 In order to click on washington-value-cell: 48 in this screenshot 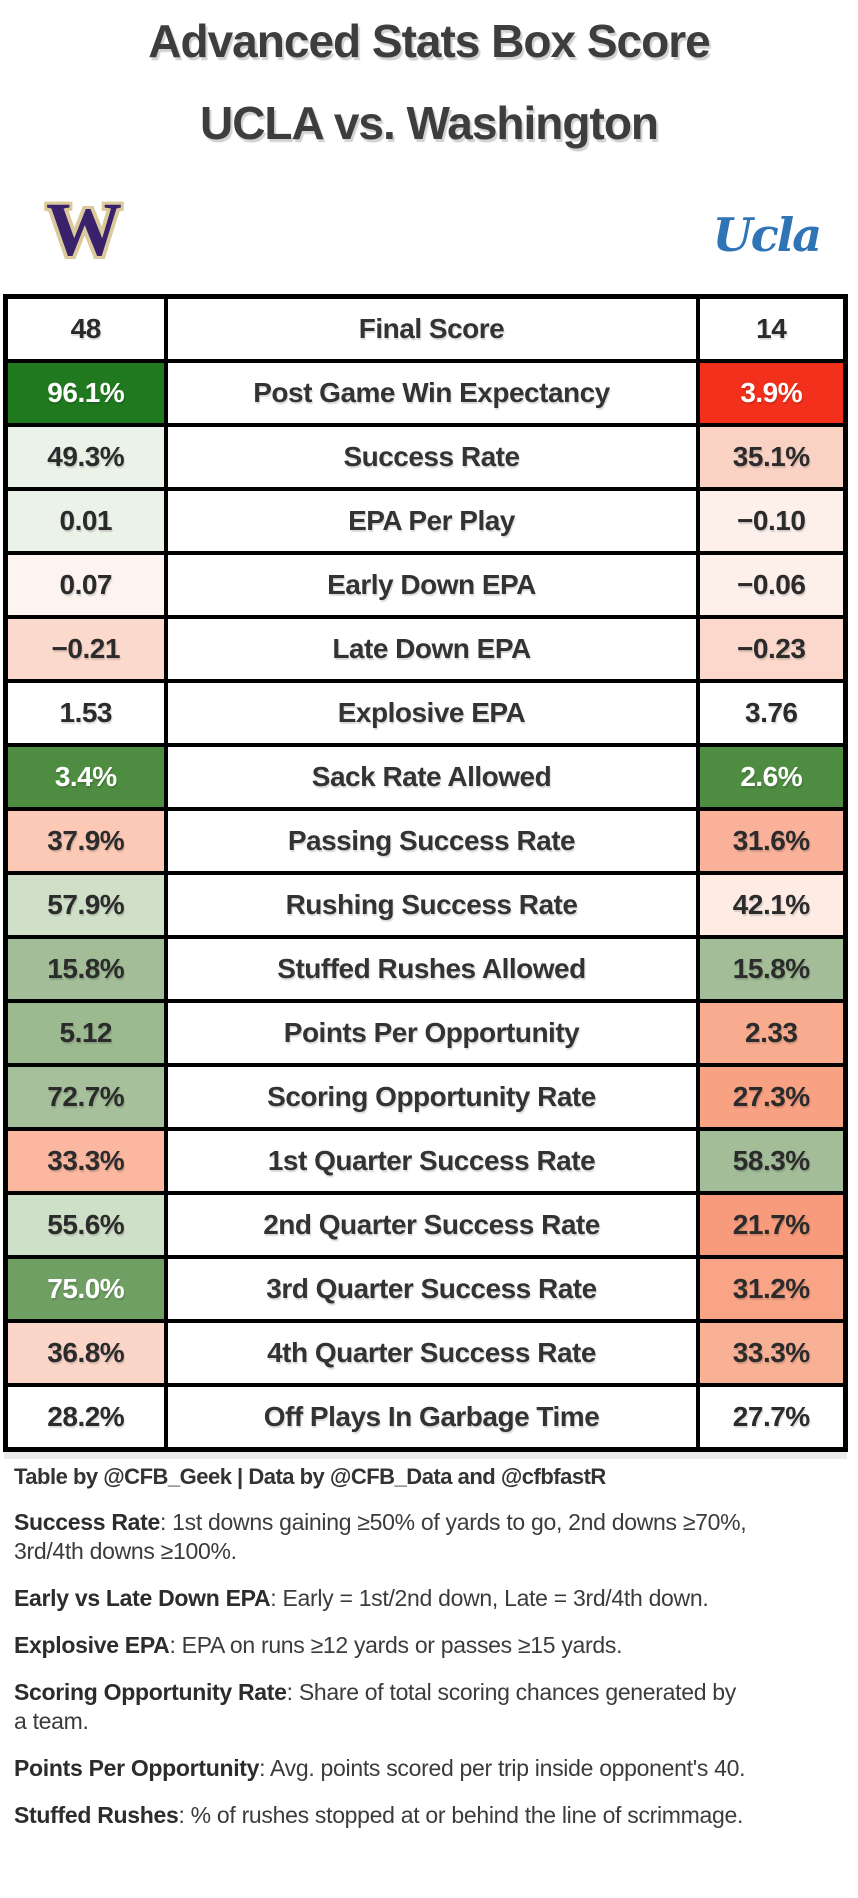, I will do `click(85, 328)`.